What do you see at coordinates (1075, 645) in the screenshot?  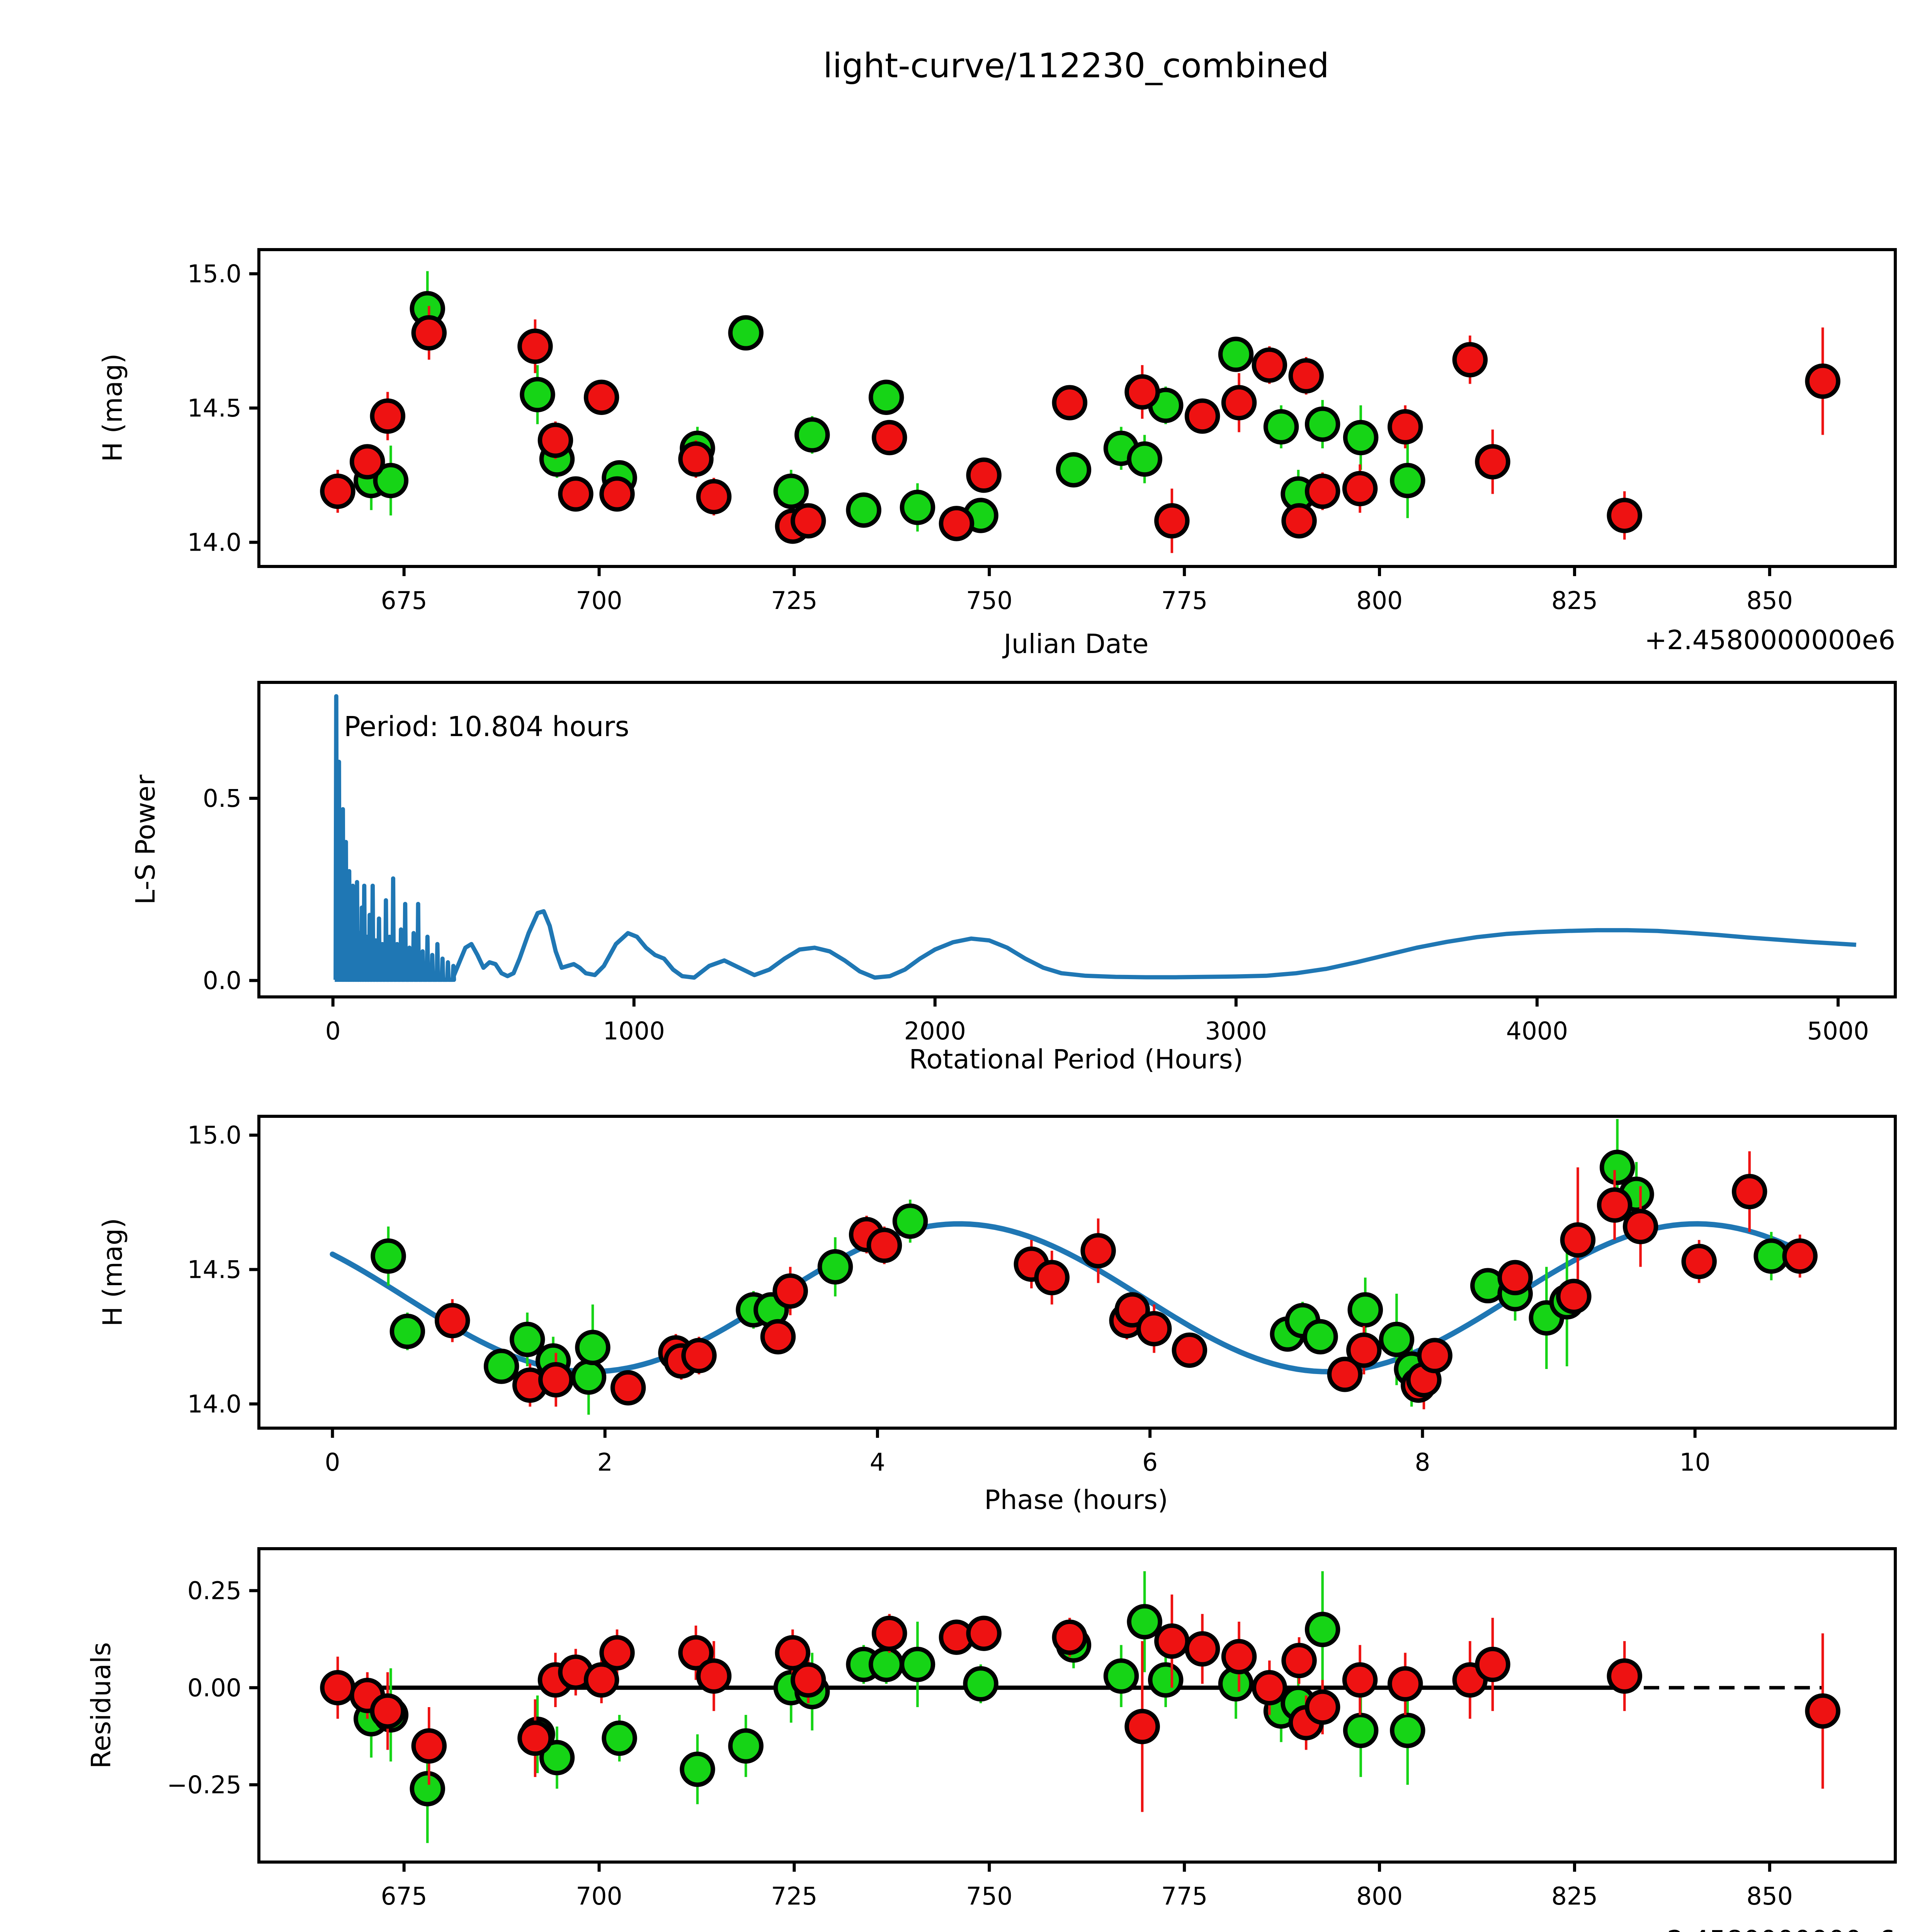 I see `lightcurve-x-axis-label: Julian Date` at bounding box center [1075, 645].